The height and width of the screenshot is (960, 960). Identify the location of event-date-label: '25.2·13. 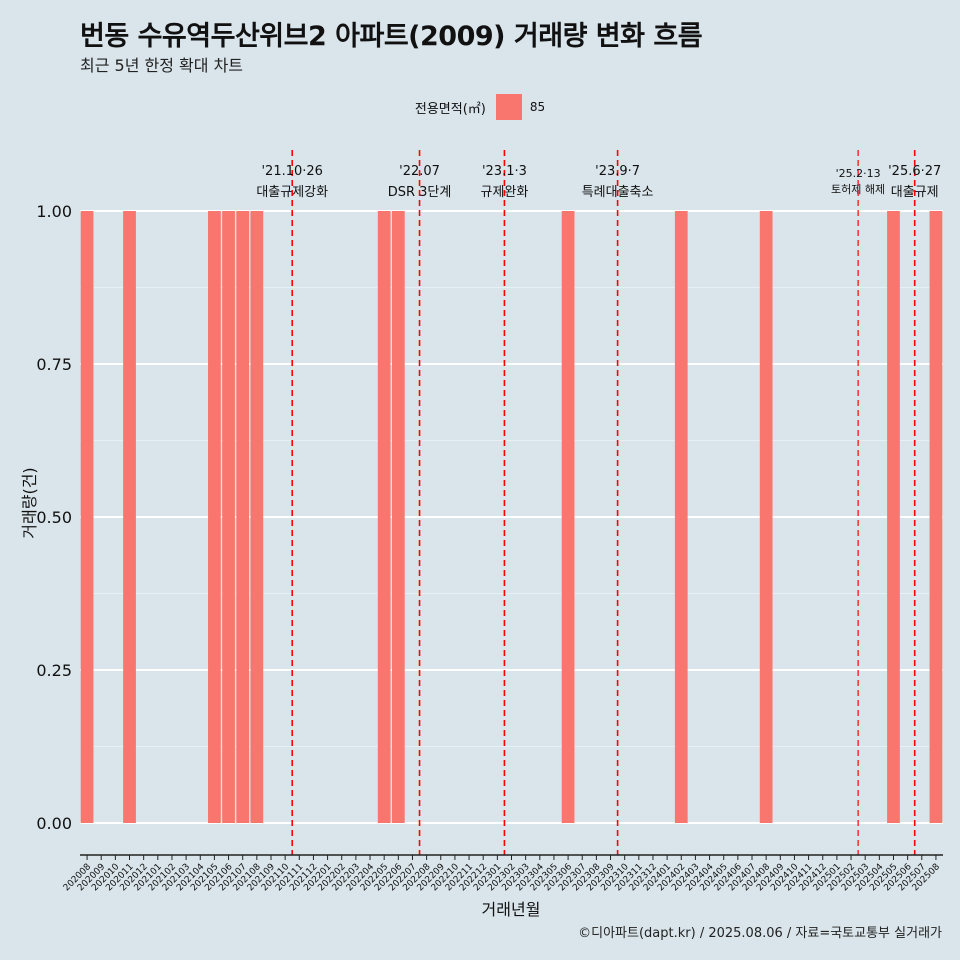
(858, 173).